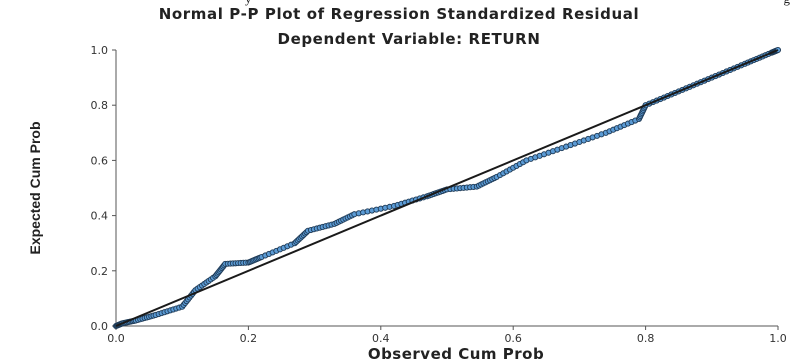 The height and width of the screenshot is (363, 798). Describe the element at coordinates (100, 216) in the screenshot. I see `y-tick-label: 0.4` at that location.